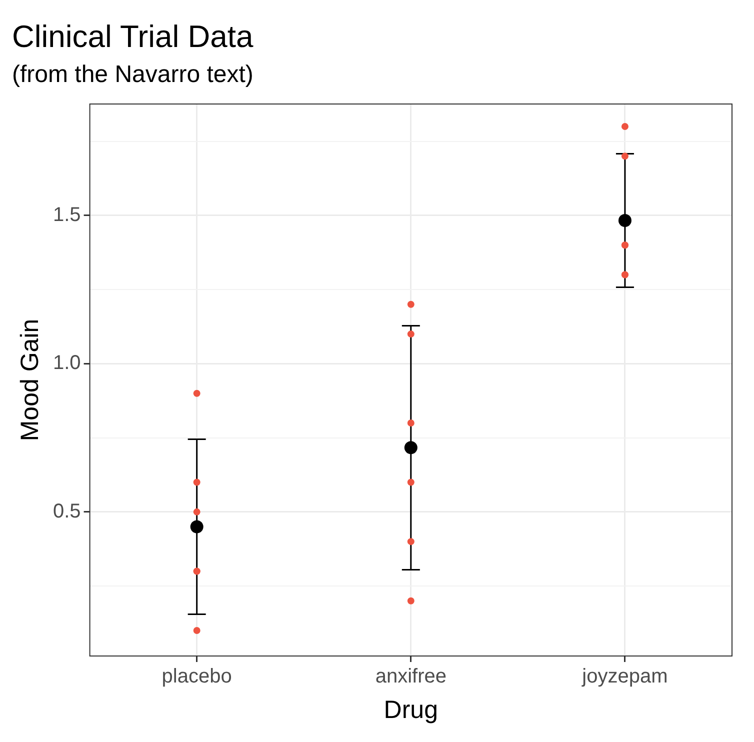 This screenshot has width=754, height=742. What do you see at coordinates (66, 215) in the screenshot?
I see `y-tick-label: 1.5` at bounding box center [66, 215].